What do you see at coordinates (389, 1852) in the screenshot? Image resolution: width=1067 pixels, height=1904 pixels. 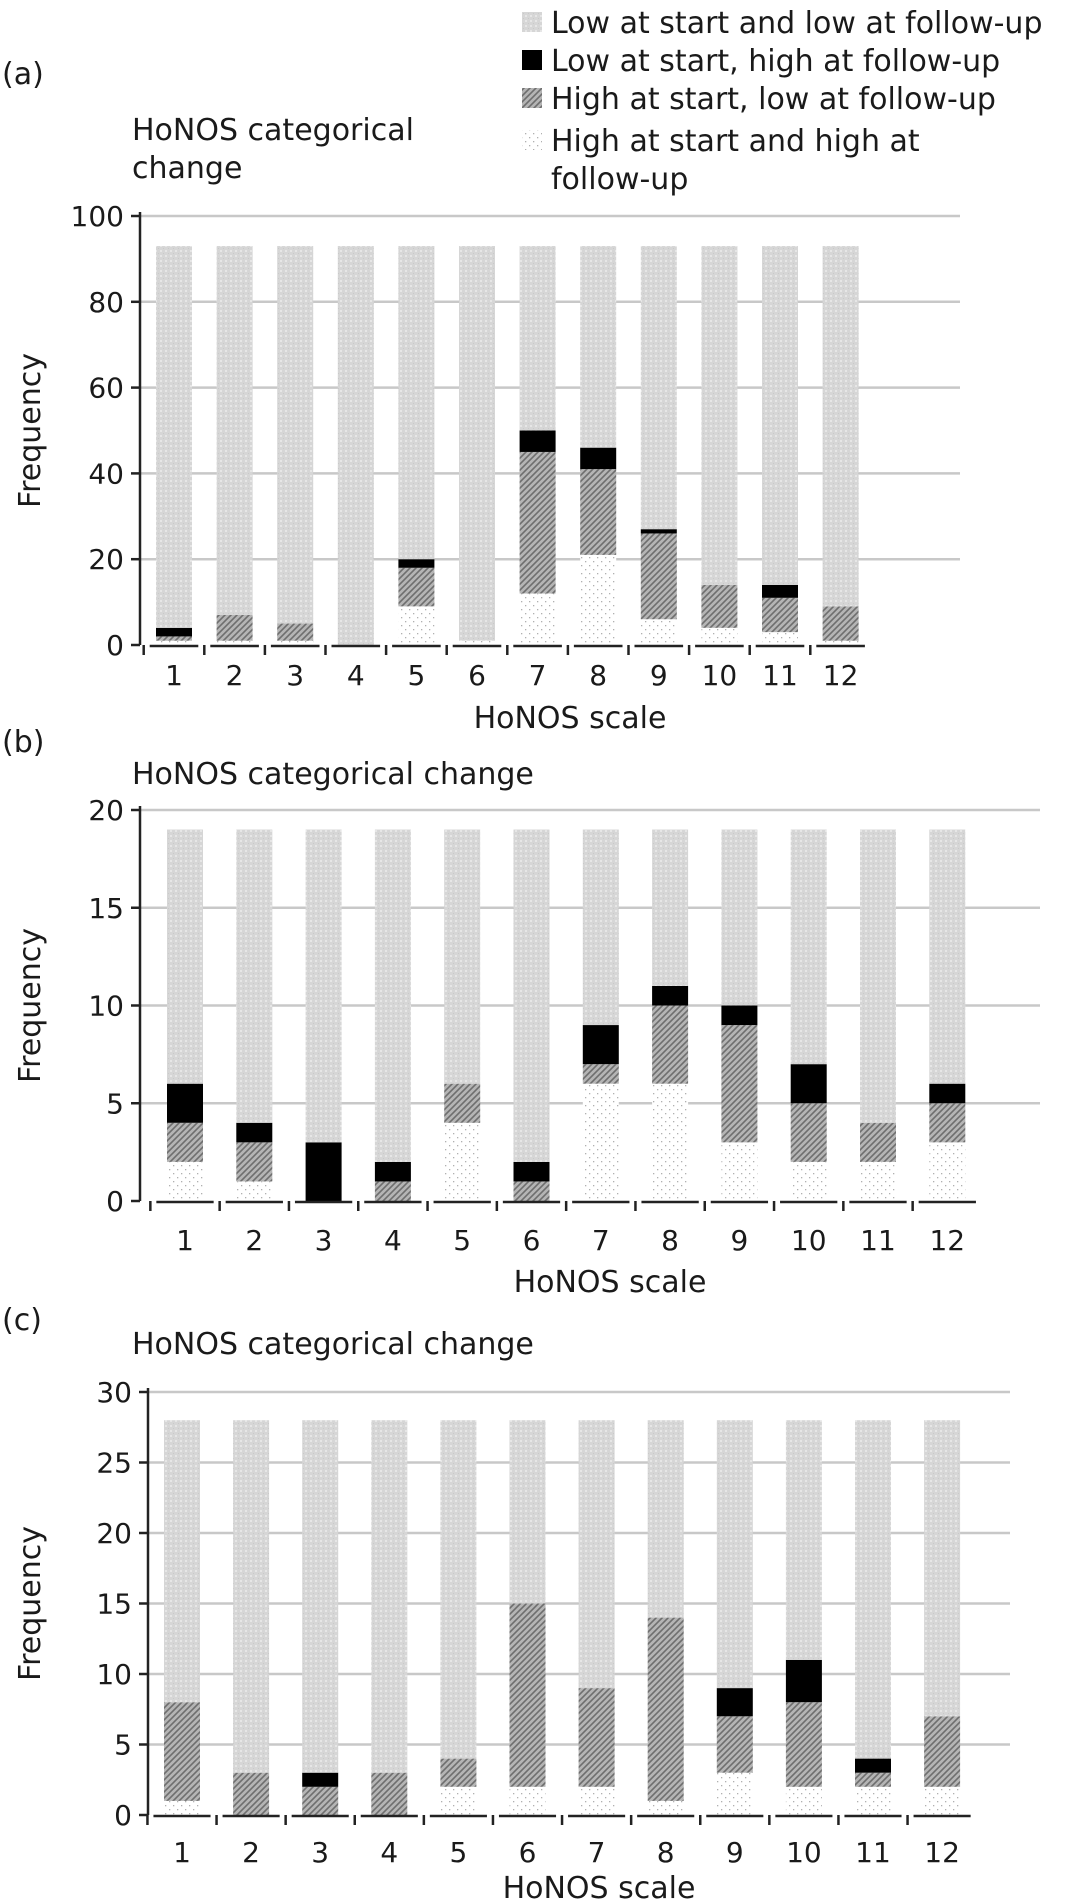 I see `x-tick-label: 4` at bounding box center [389, 1852].